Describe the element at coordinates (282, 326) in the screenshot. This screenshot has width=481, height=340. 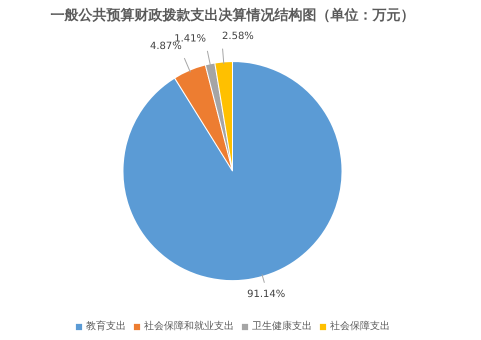
I see `legend-label: 卫生健康支出` at that location.